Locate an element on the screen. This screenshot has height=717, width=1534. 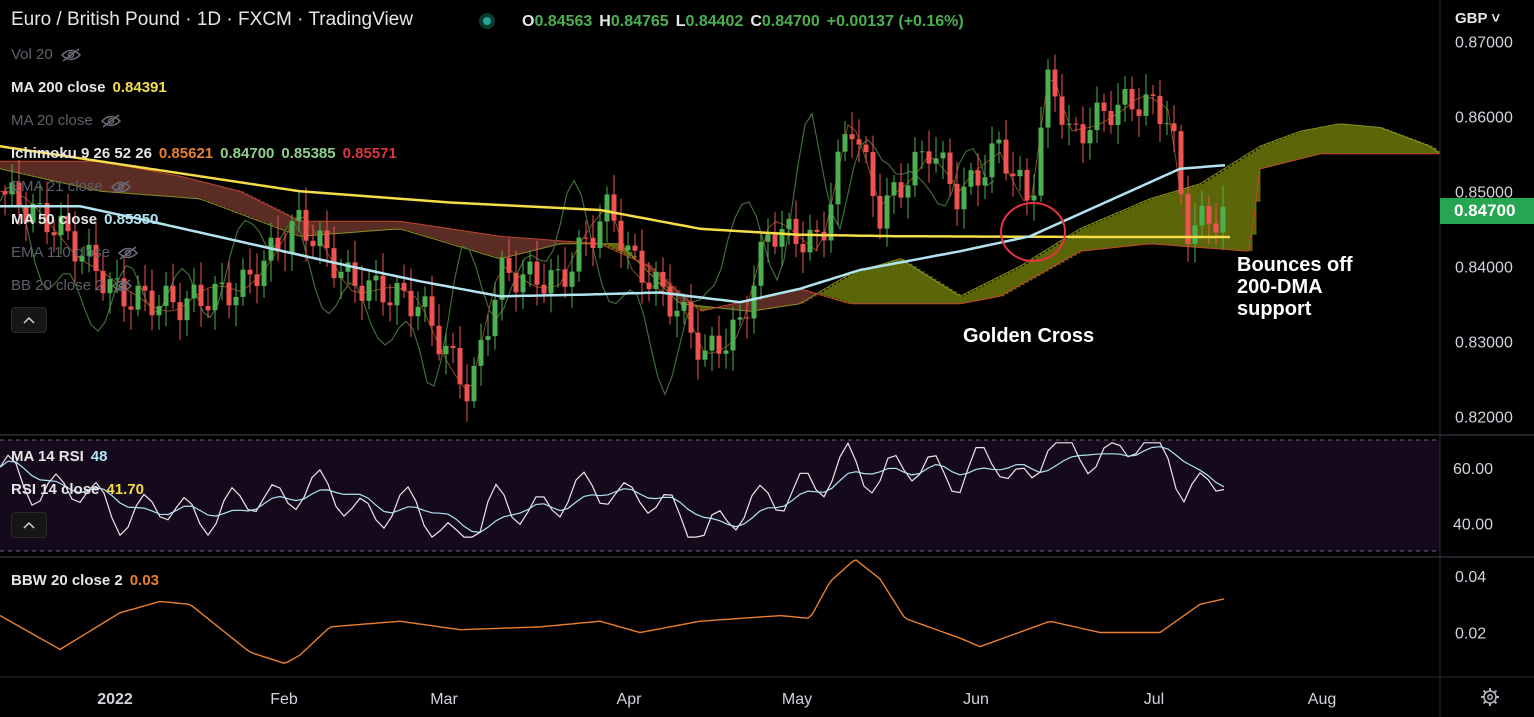
legend-ema21: EMA 21 close is located at coordinates (71, 186).